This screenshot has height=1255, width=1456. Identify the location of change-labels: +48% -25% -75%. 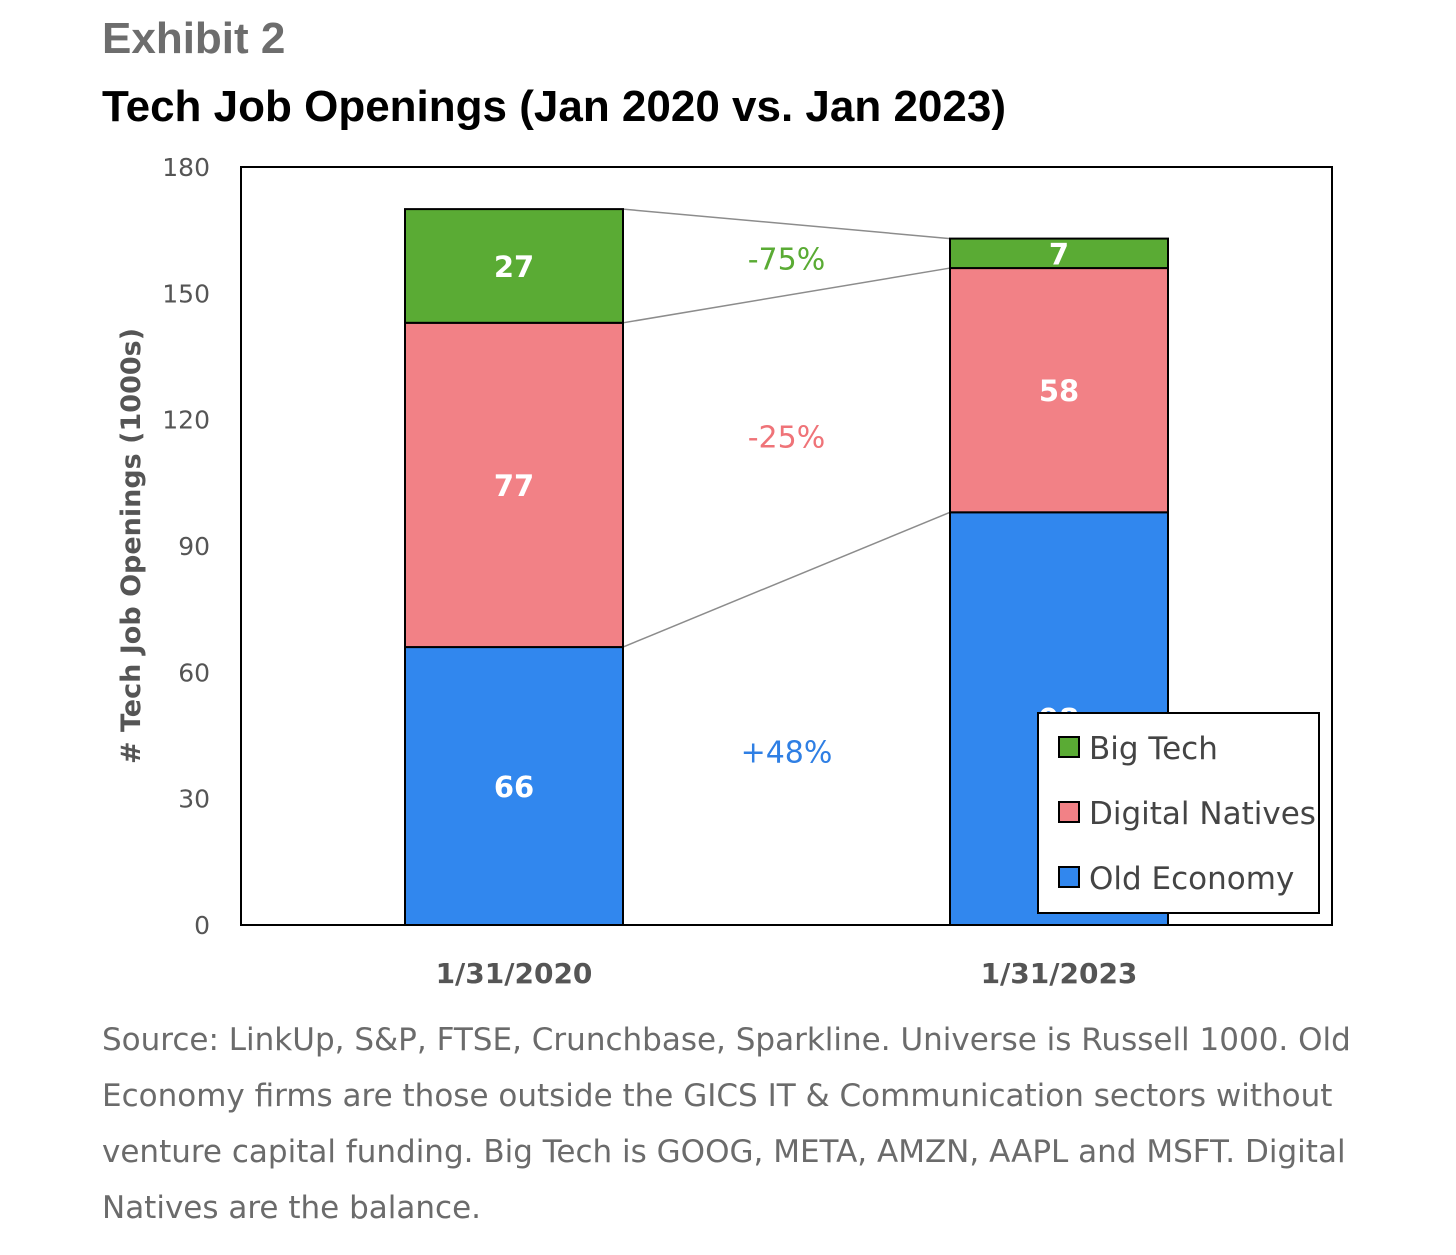
(787, 507).